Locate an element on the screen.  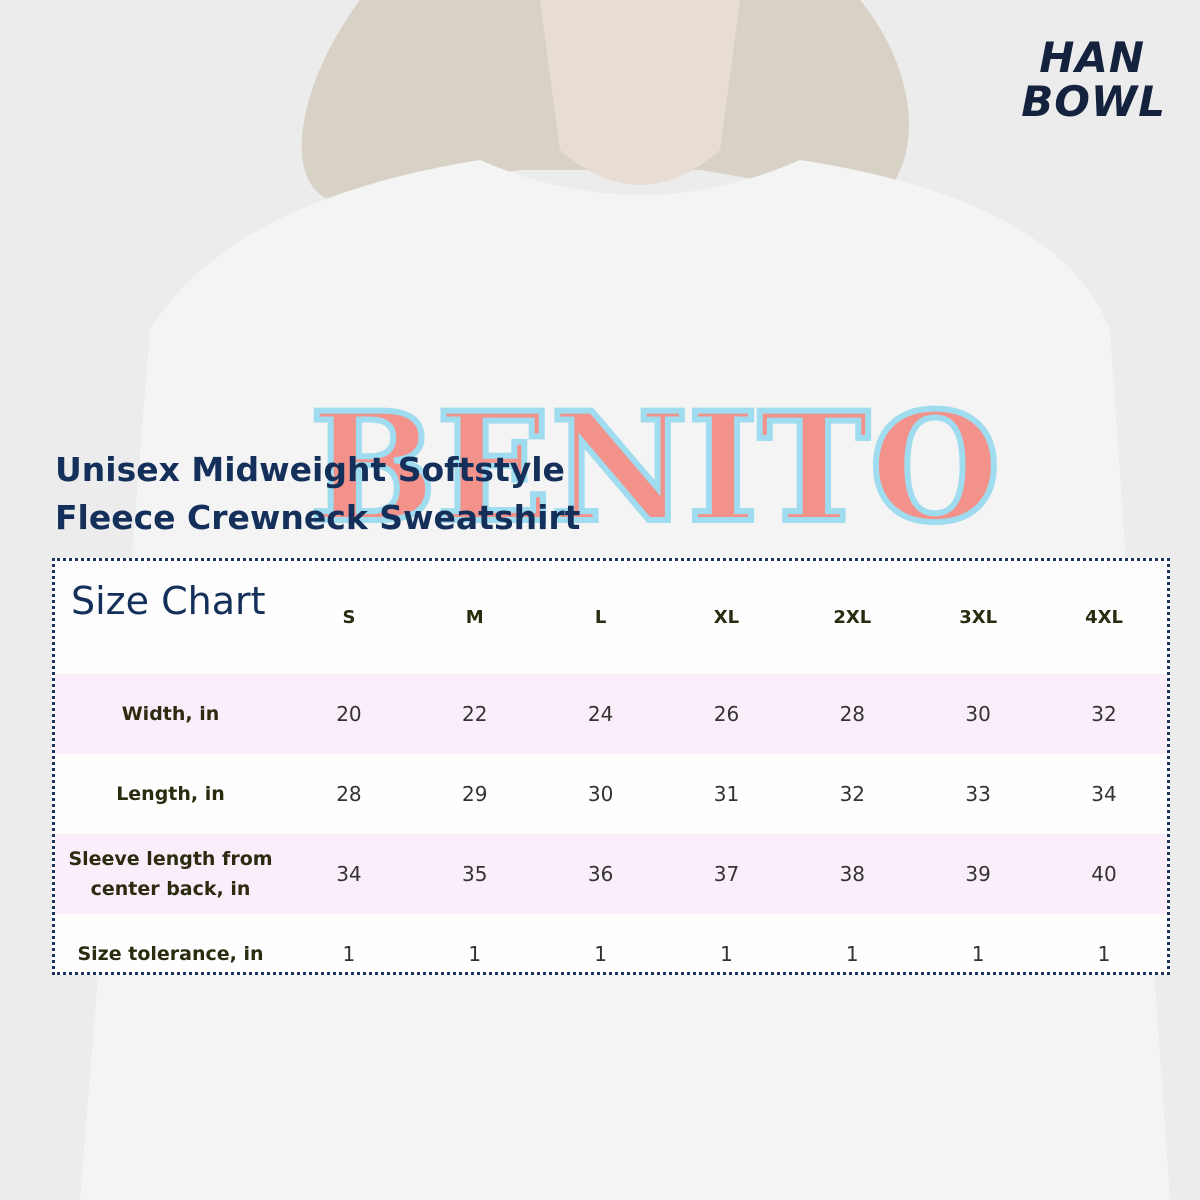
size-header: S is located at coordinates (349, 617).